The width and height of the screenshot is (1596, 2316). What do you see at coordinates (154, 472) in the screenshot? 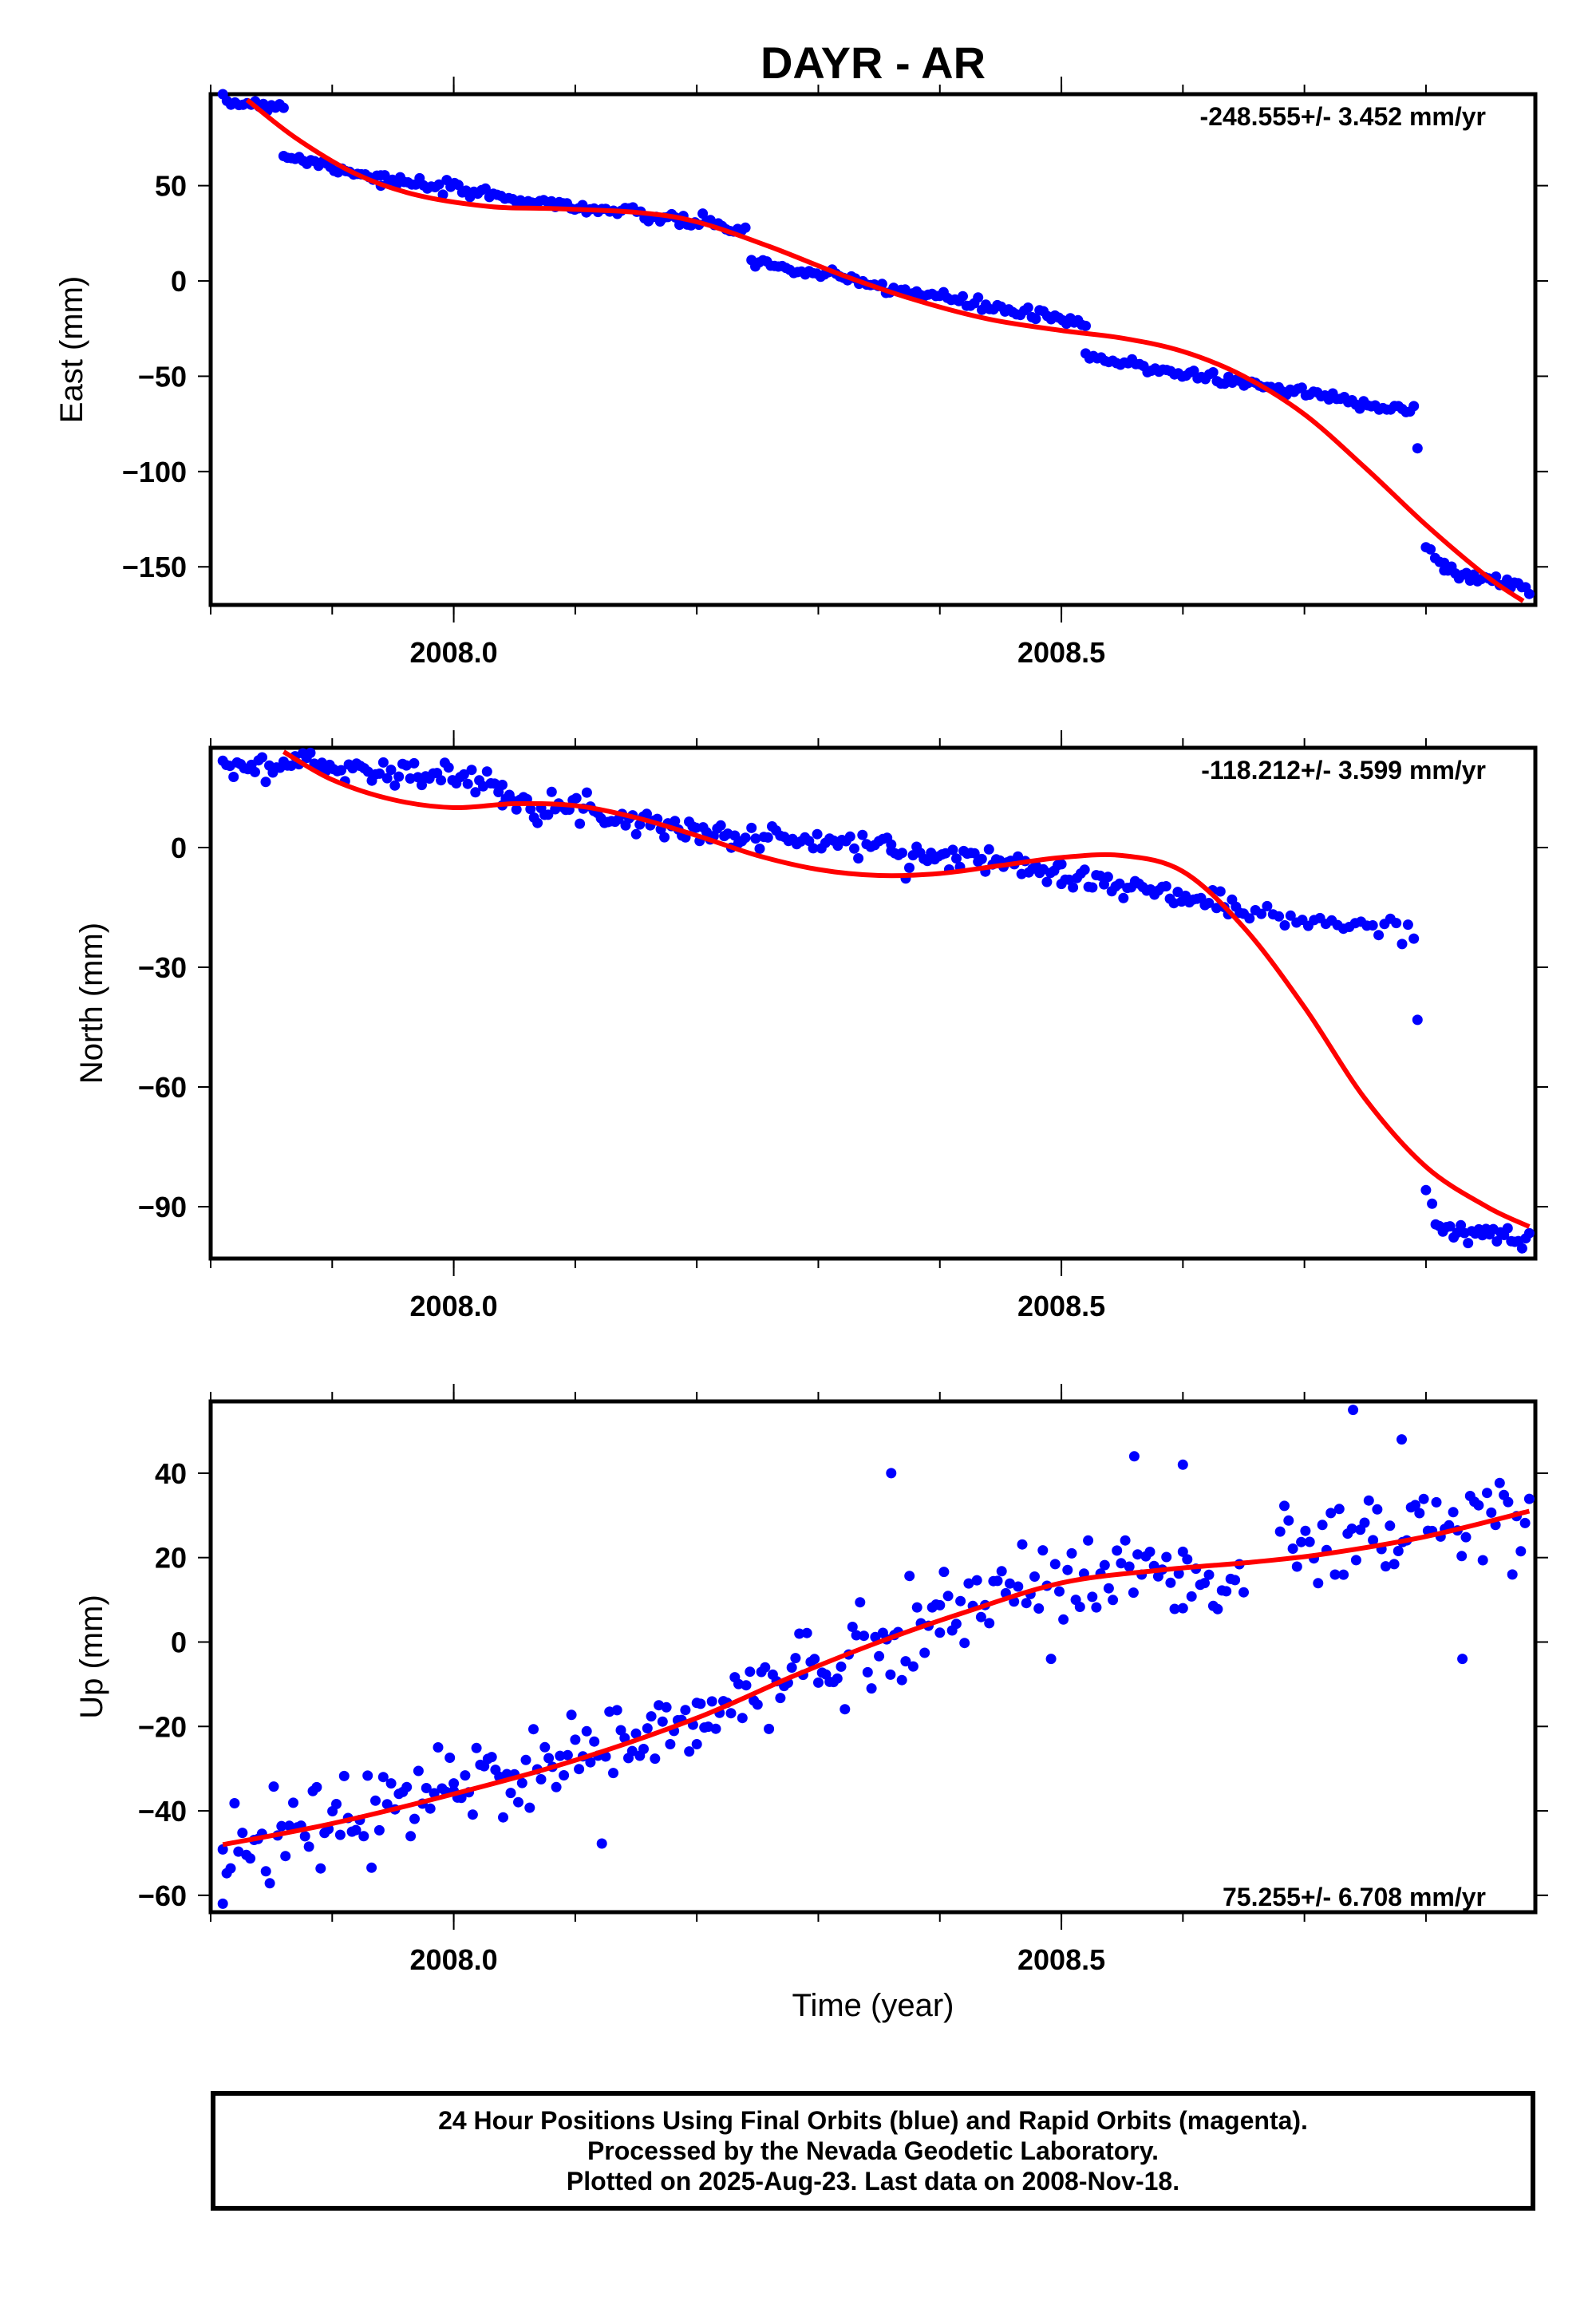
I see `y-tick-label: −100` at bounding box center [154, 472].